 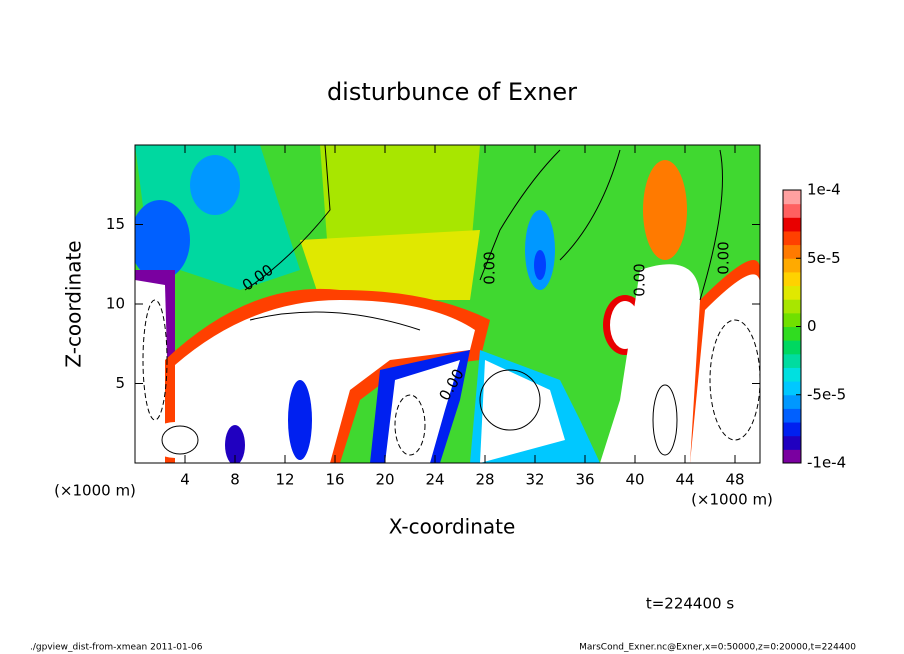 I want to click on colorbar-tick-label: -1e-4, so click(x=826, y=463).